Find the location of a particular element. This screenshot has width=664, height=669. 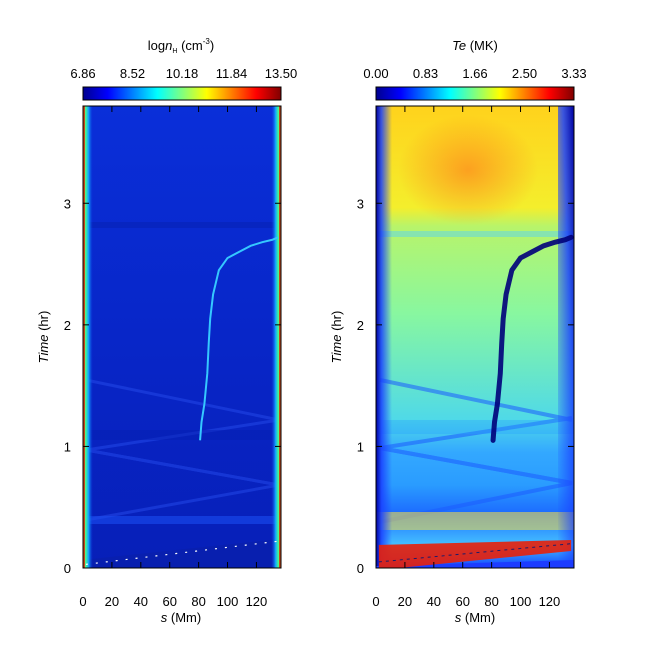

density-colorbar-tick-label: 13.50 is located at coordinates (281, 73).